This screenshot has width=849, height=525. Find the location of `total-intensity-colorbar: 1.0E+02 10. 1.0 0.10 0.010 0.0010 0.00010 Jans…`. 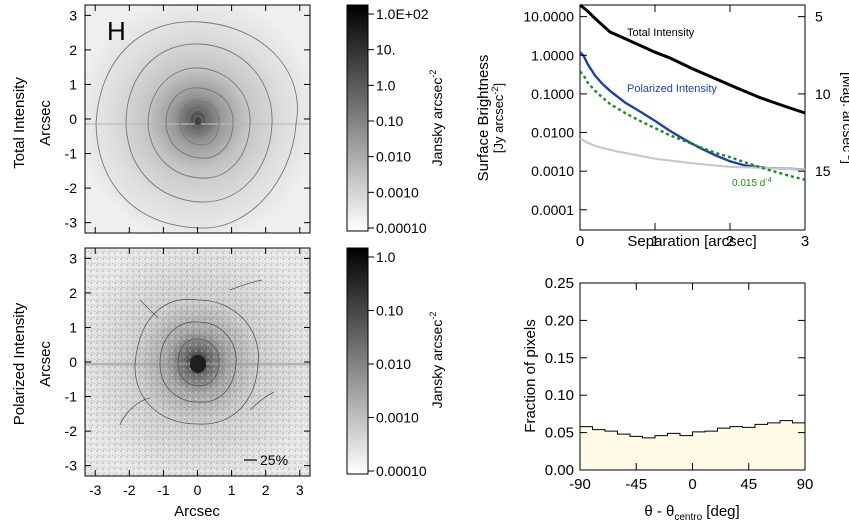

total-intensity-colorbar: 1.0E+02 10. 1.0 0.10 0.010 0.0010 0.00010 Jans… is located at coordinates (395, 120).